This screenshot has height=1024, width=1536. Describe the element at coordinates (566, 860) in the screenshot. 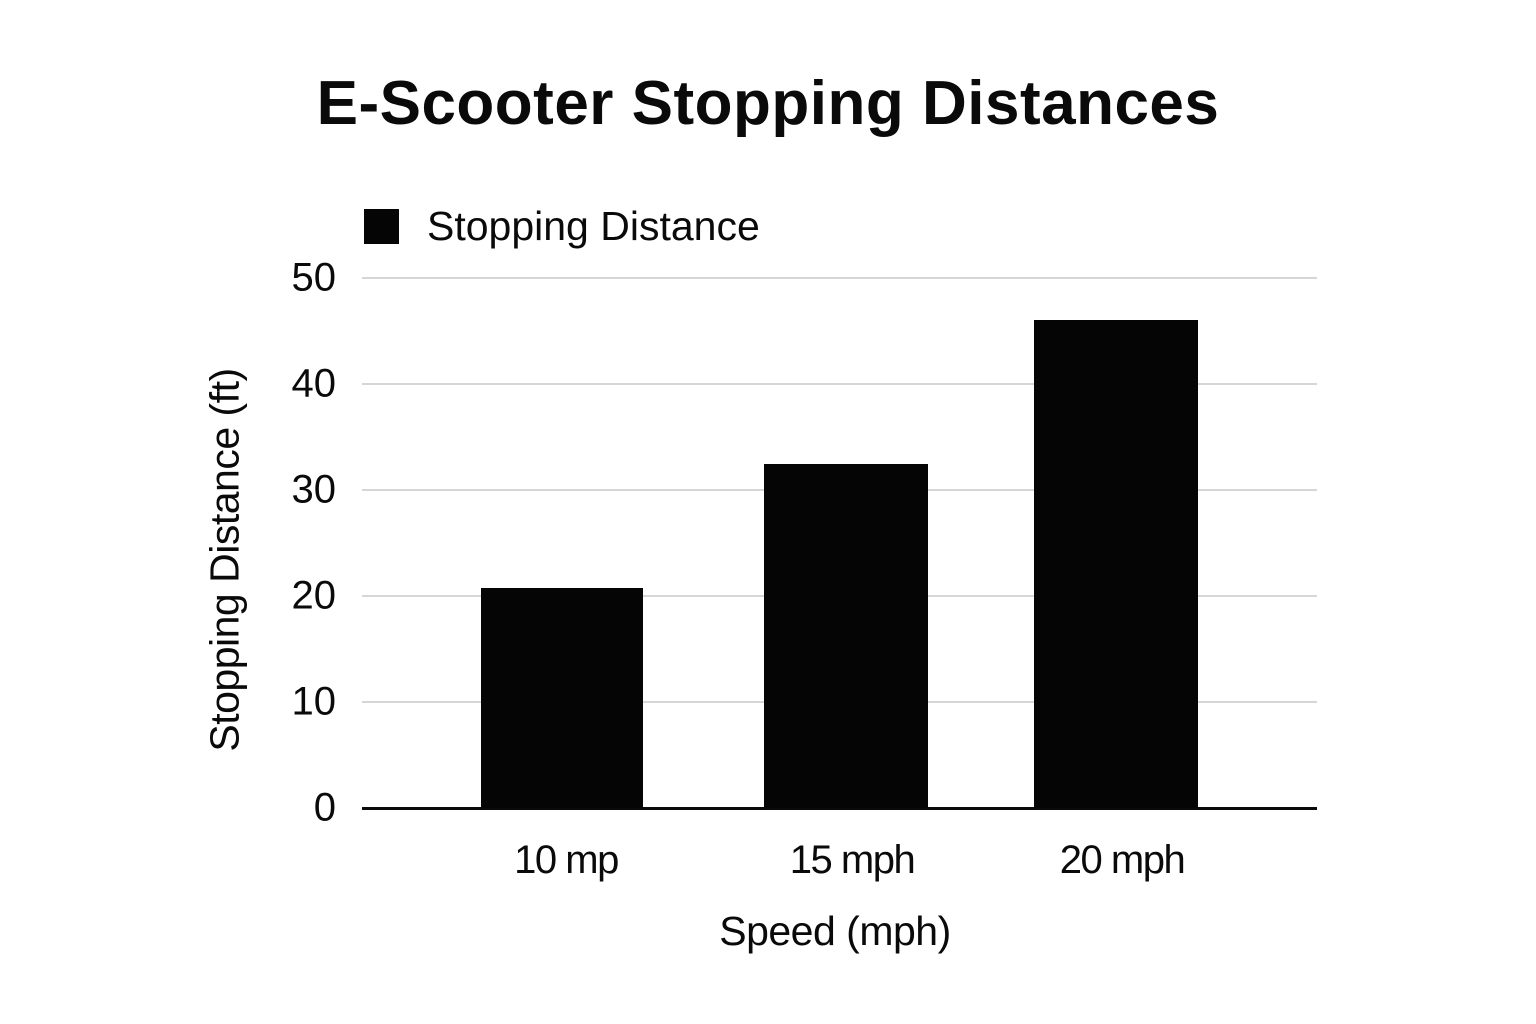

I see `x-tick-label: 10 mp` at that location.